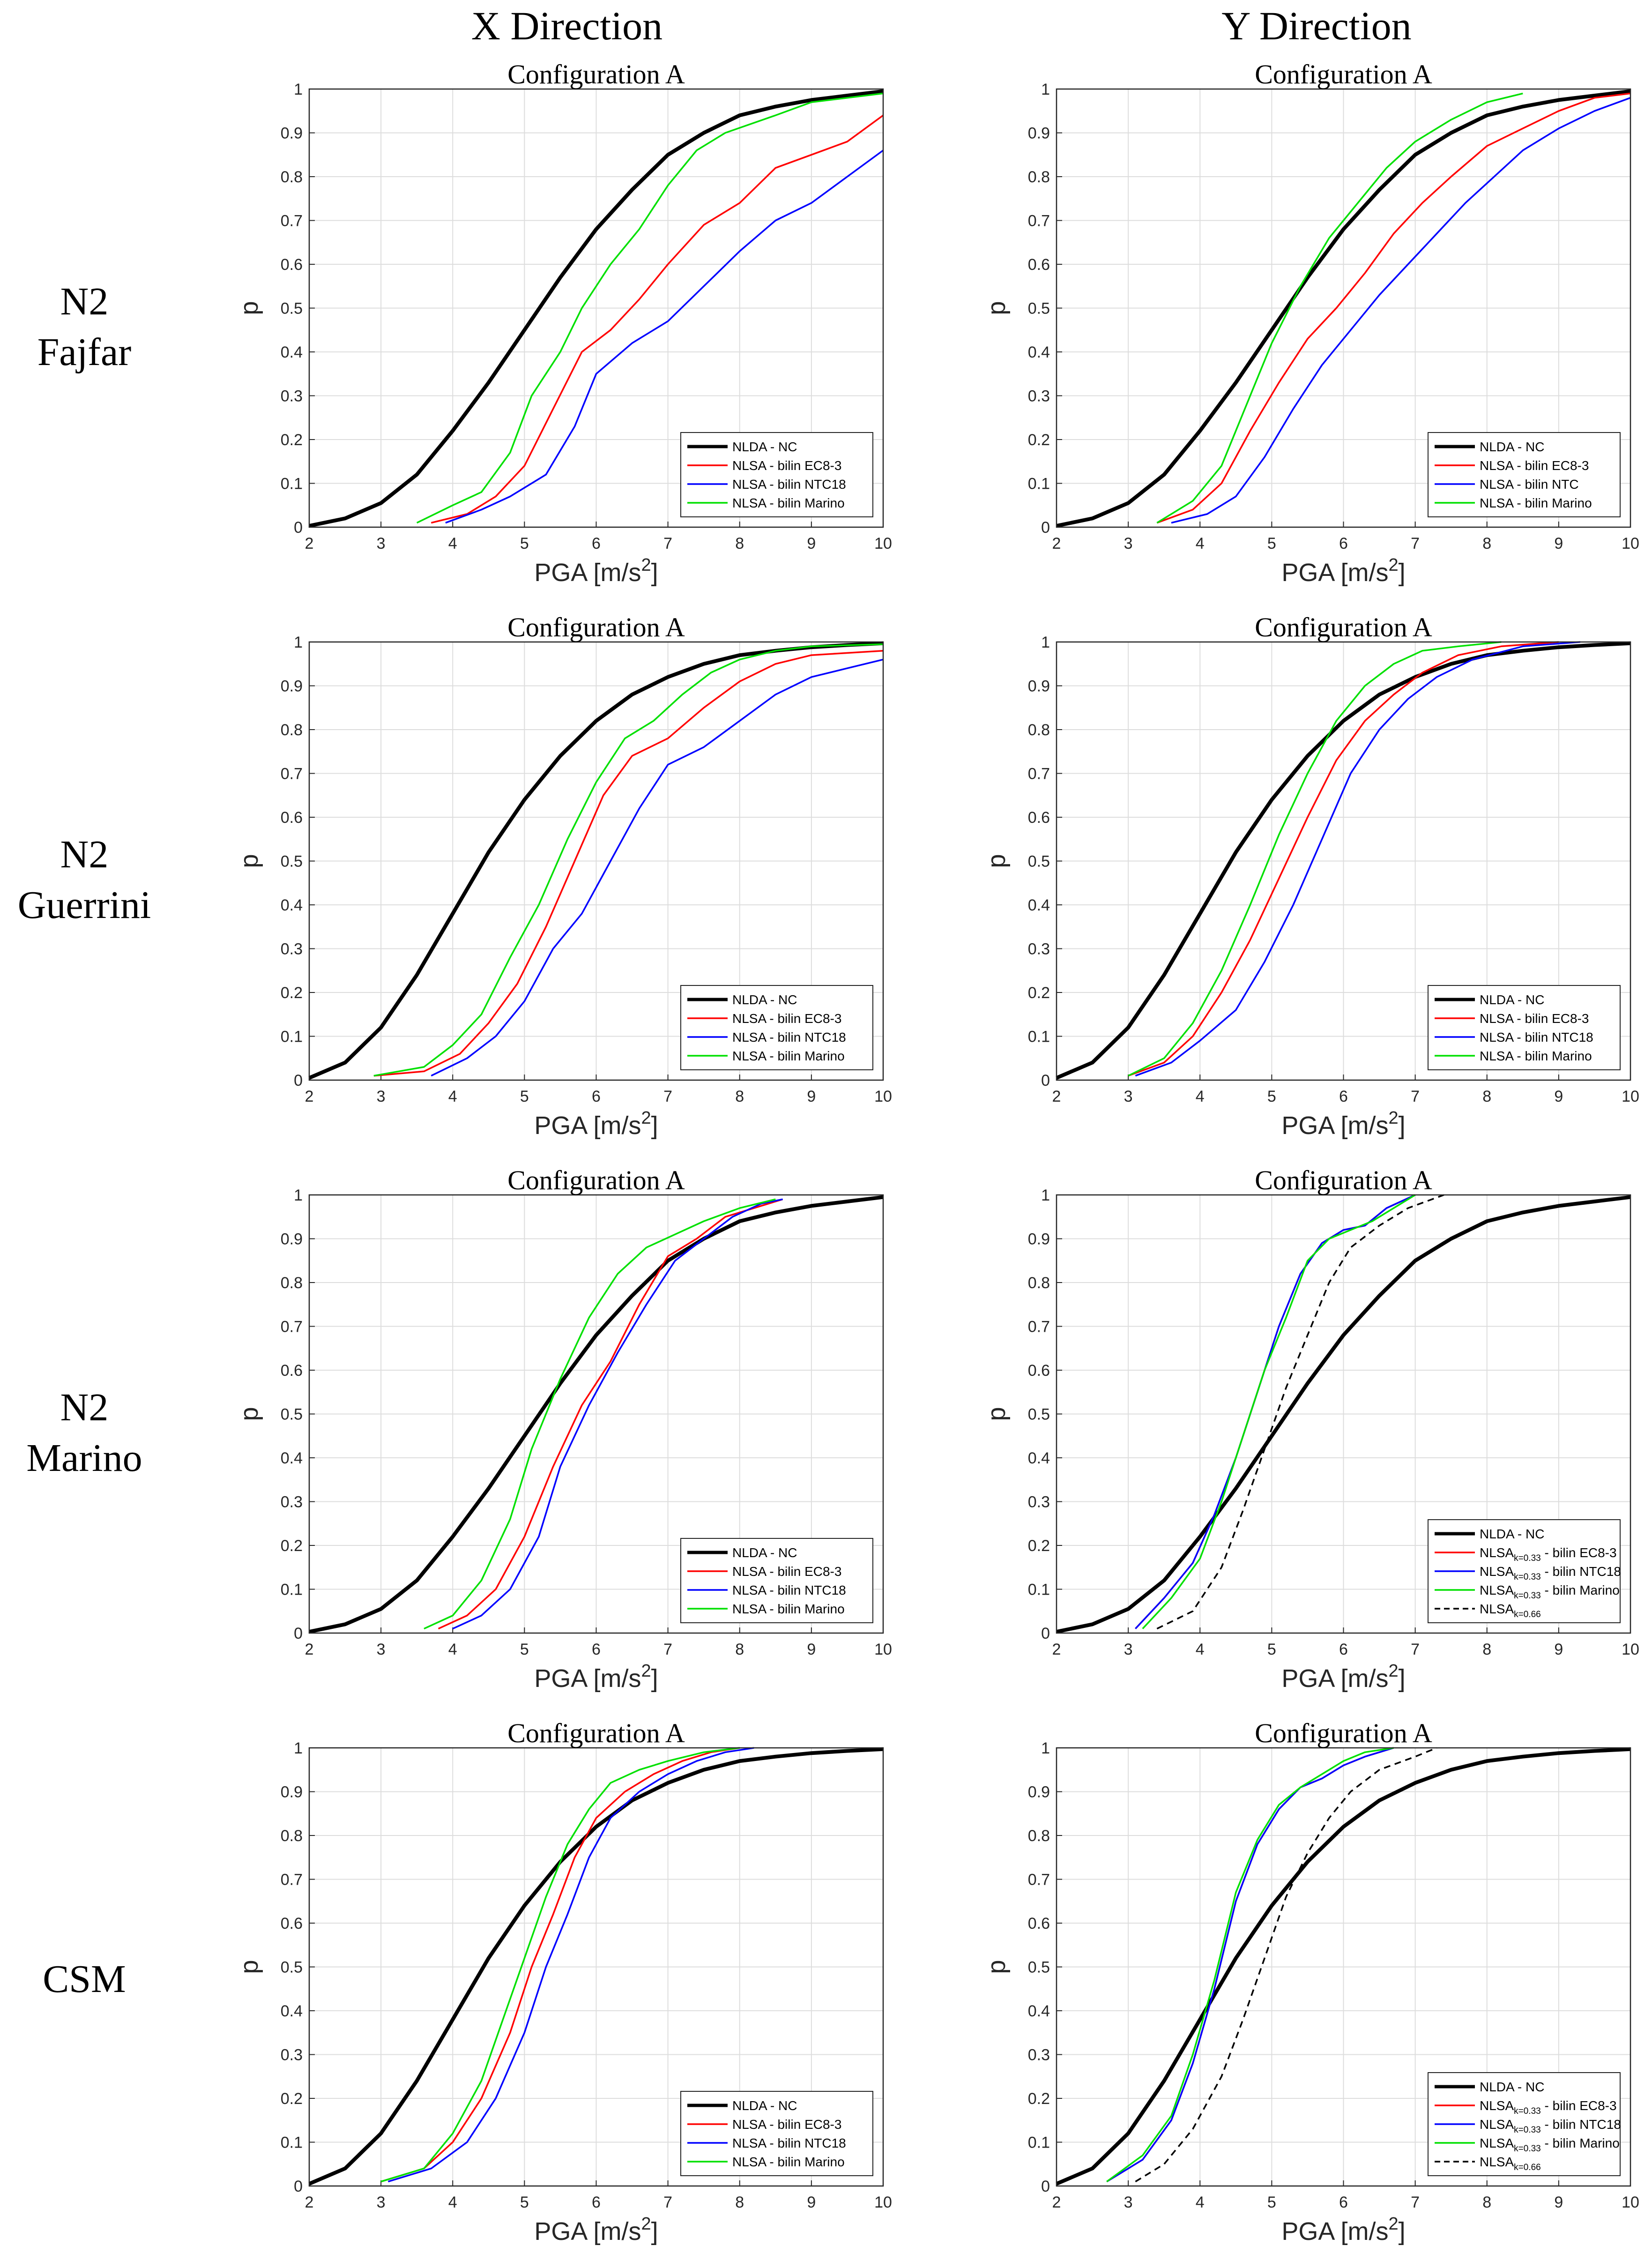  What do you see at coordinates (84, 1433) in the screenshot?
I see `row-label-marino: N2 Marino` at bounding box center [84, 1433].